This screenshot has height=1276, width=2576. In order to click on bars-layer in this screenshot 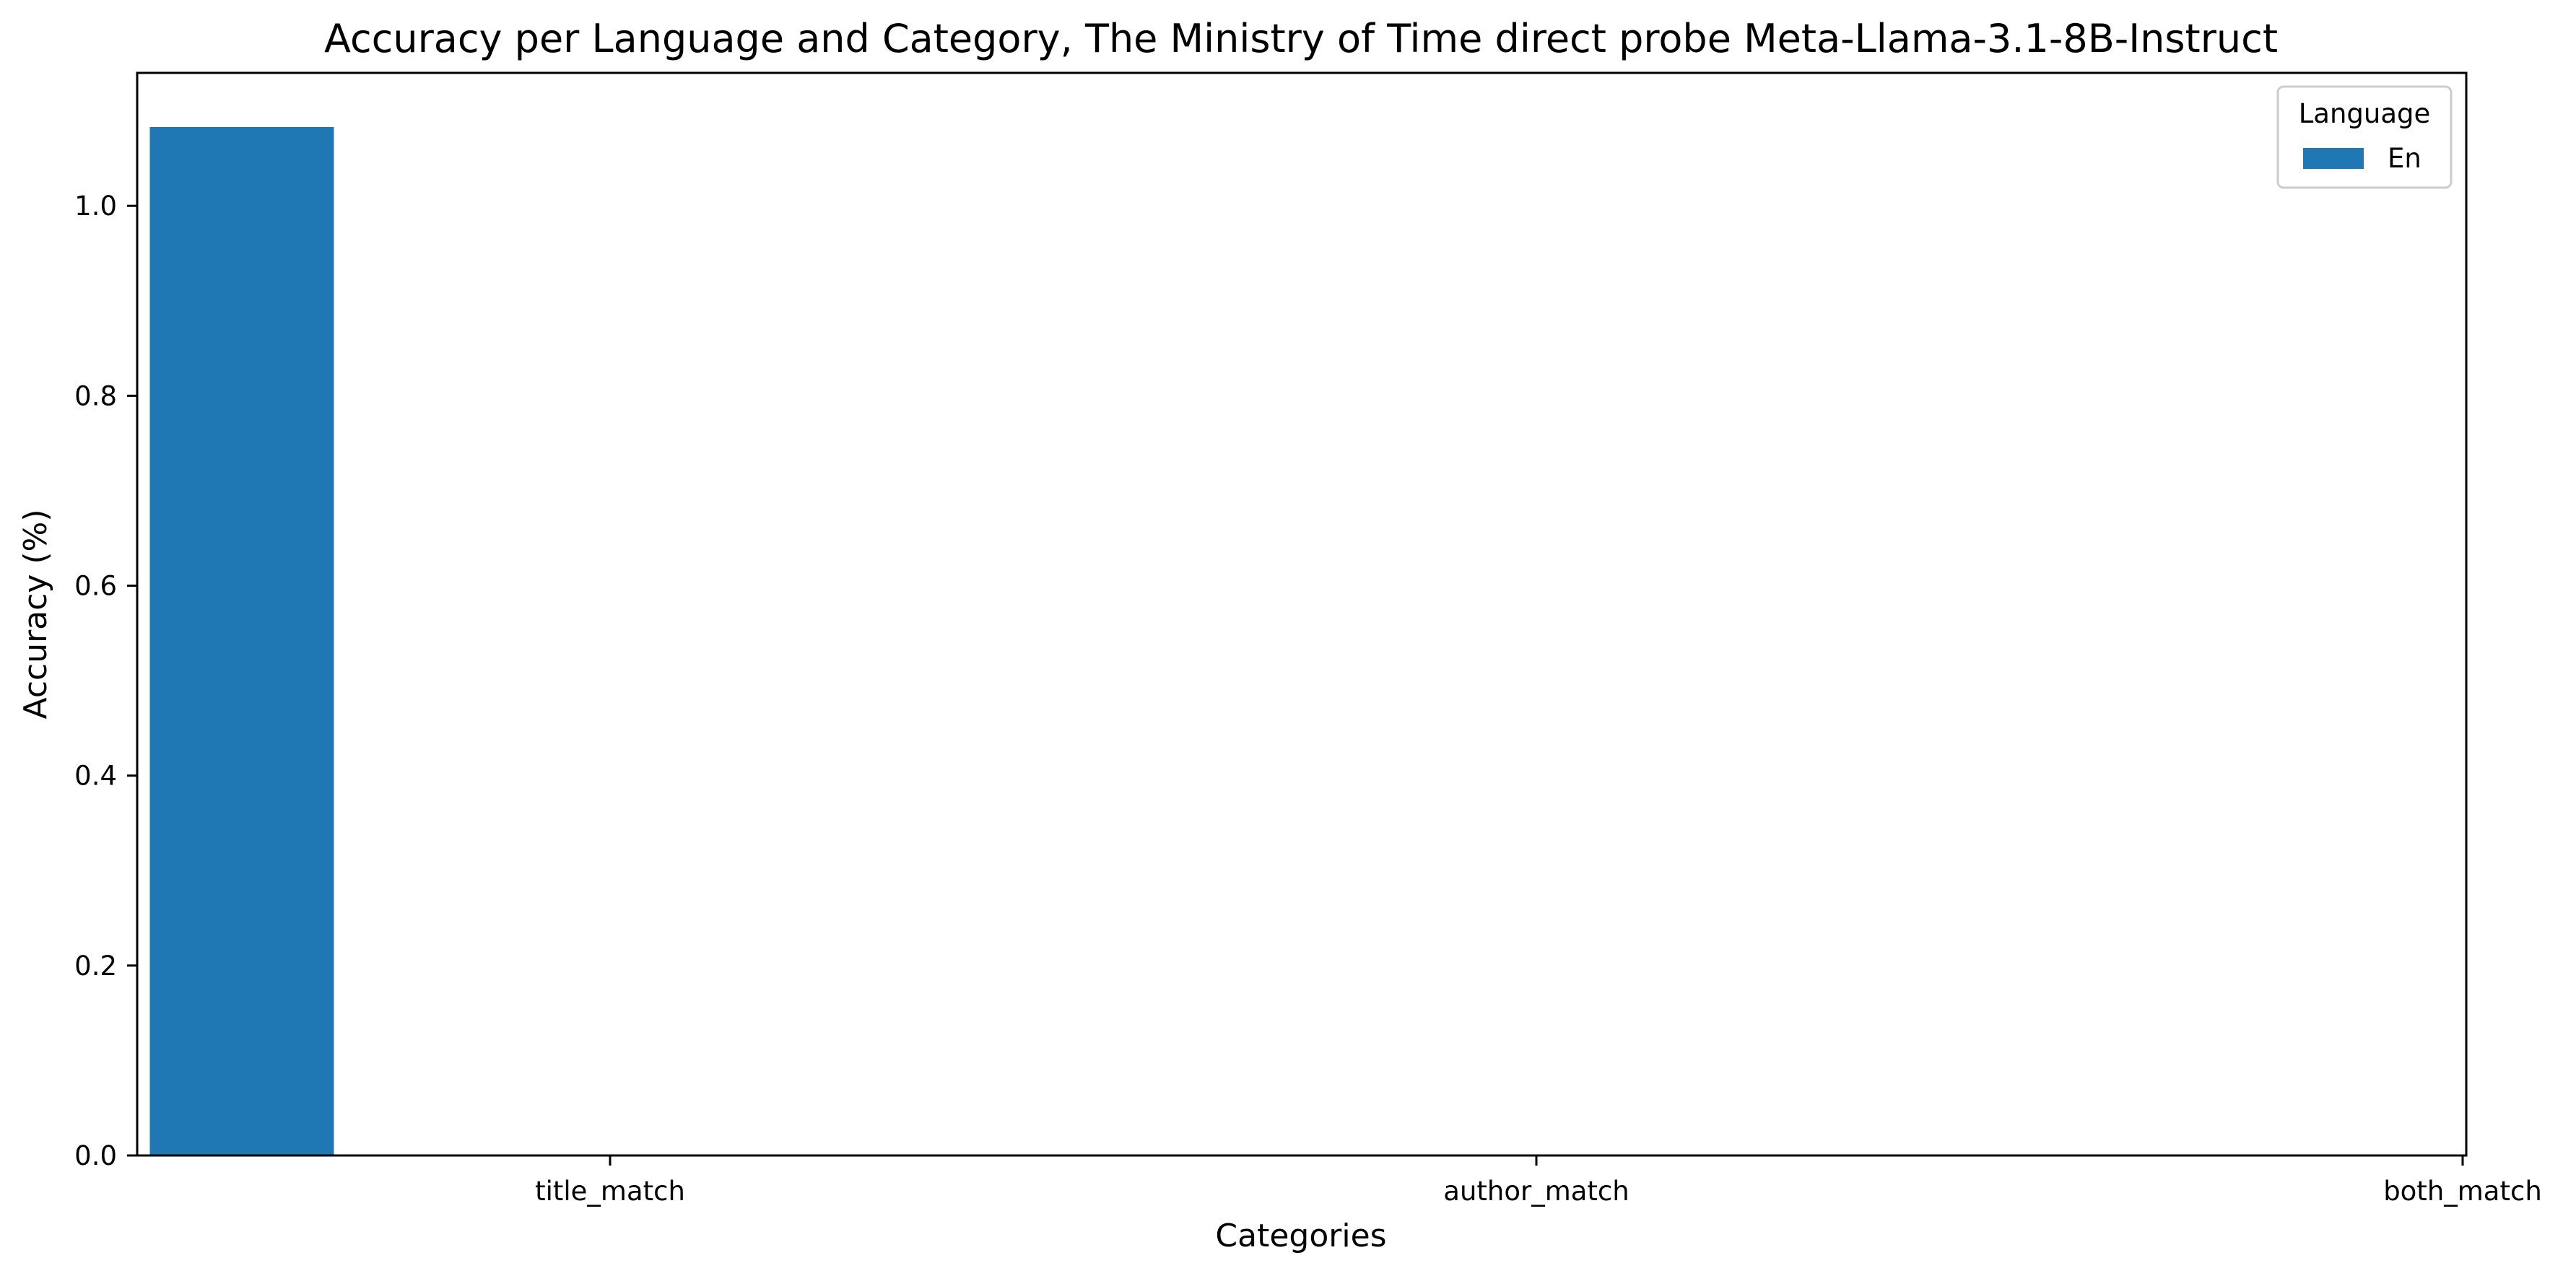, I will do `click(241, 641)`.